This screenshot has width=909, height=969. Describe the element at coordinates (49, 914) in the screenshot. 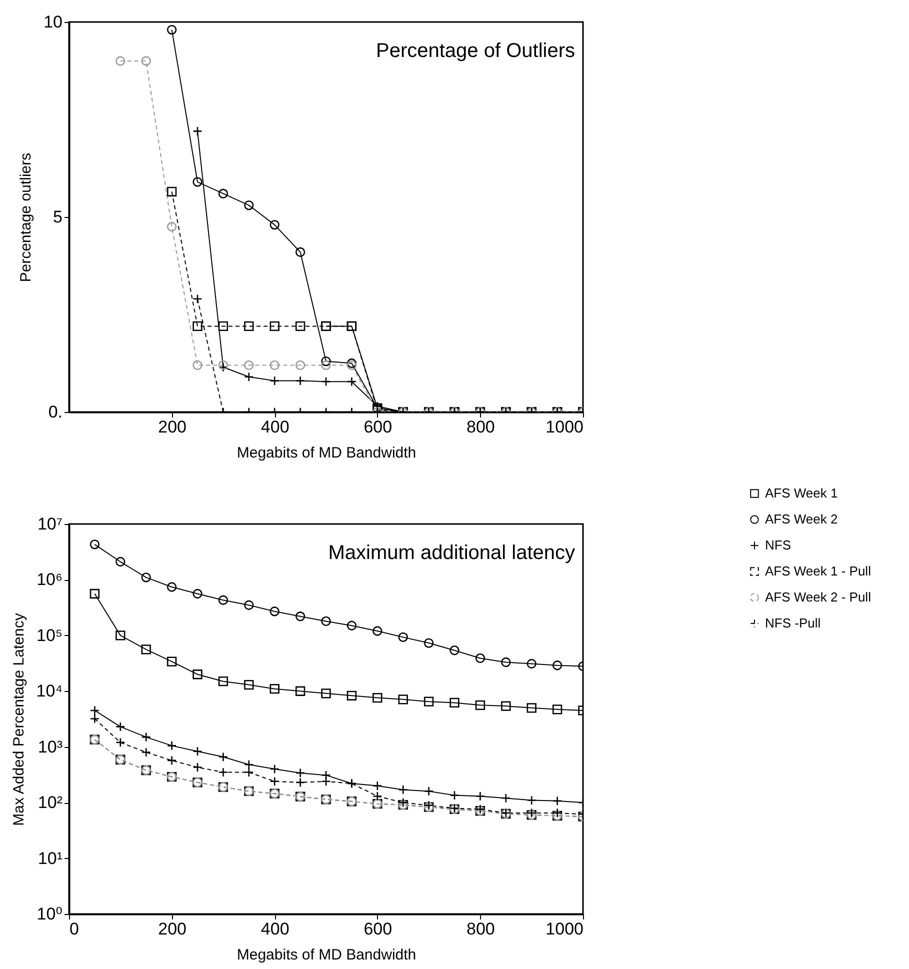

I see `y-tick-label: 10⁰` at that location.